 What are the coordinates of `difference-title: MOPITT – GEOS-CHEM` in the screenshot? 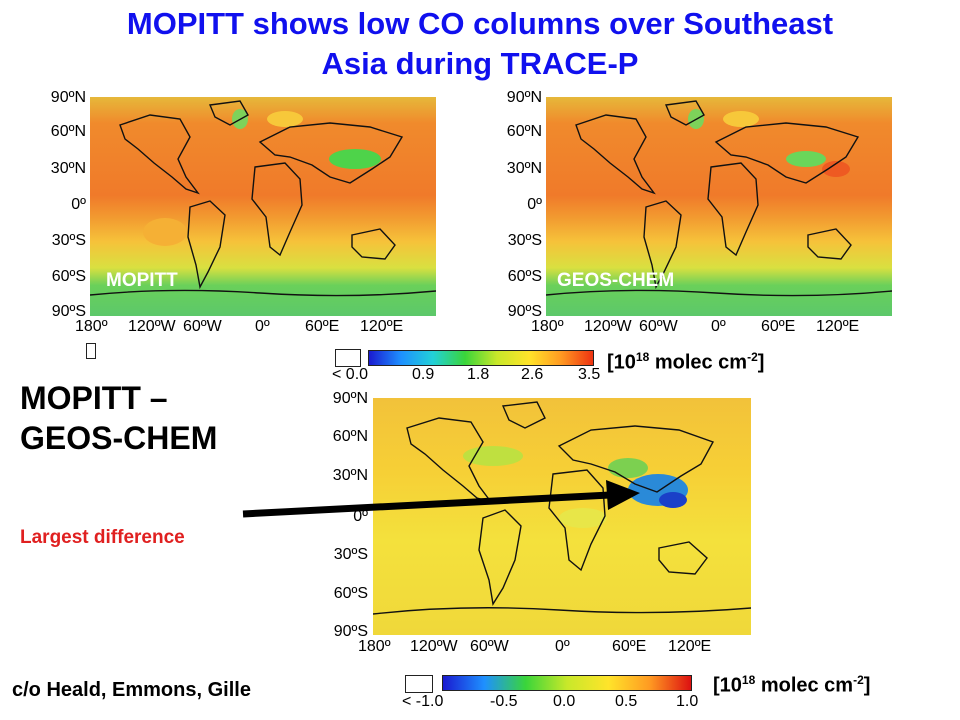 It's located at (118, 418).